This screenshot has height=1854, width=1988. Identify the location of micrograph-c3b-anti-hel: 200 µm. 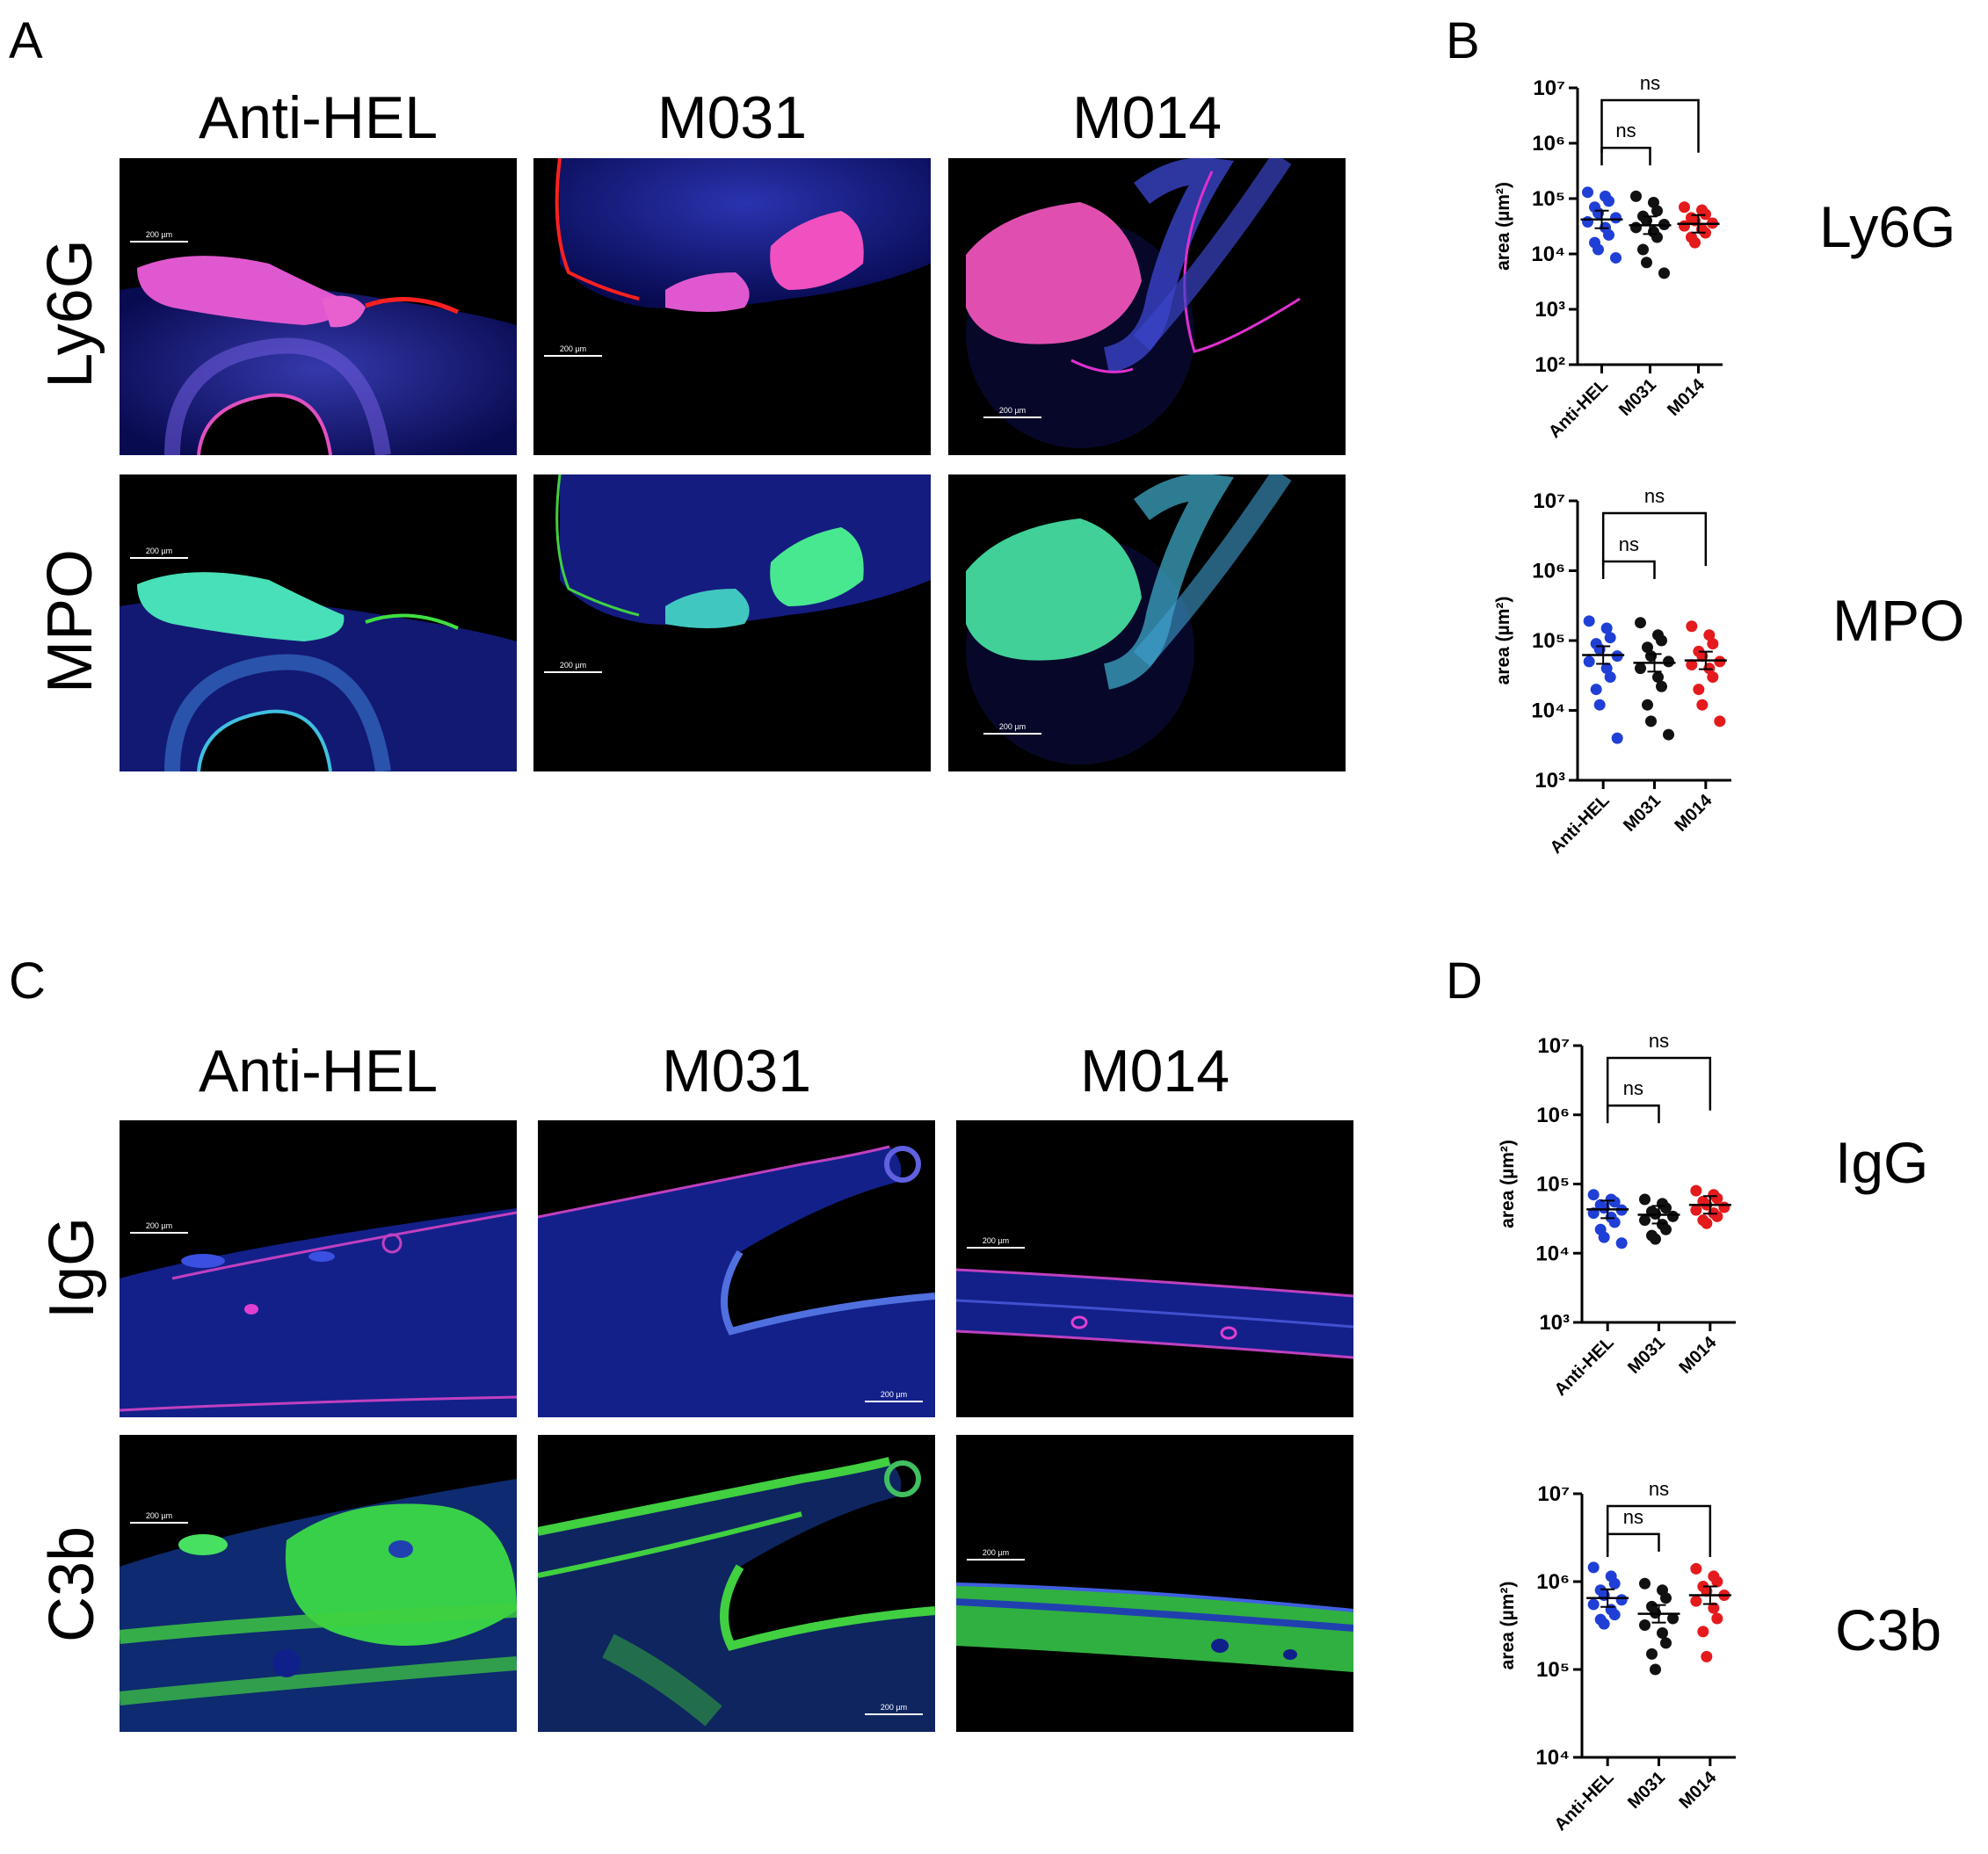
(318, 1583).